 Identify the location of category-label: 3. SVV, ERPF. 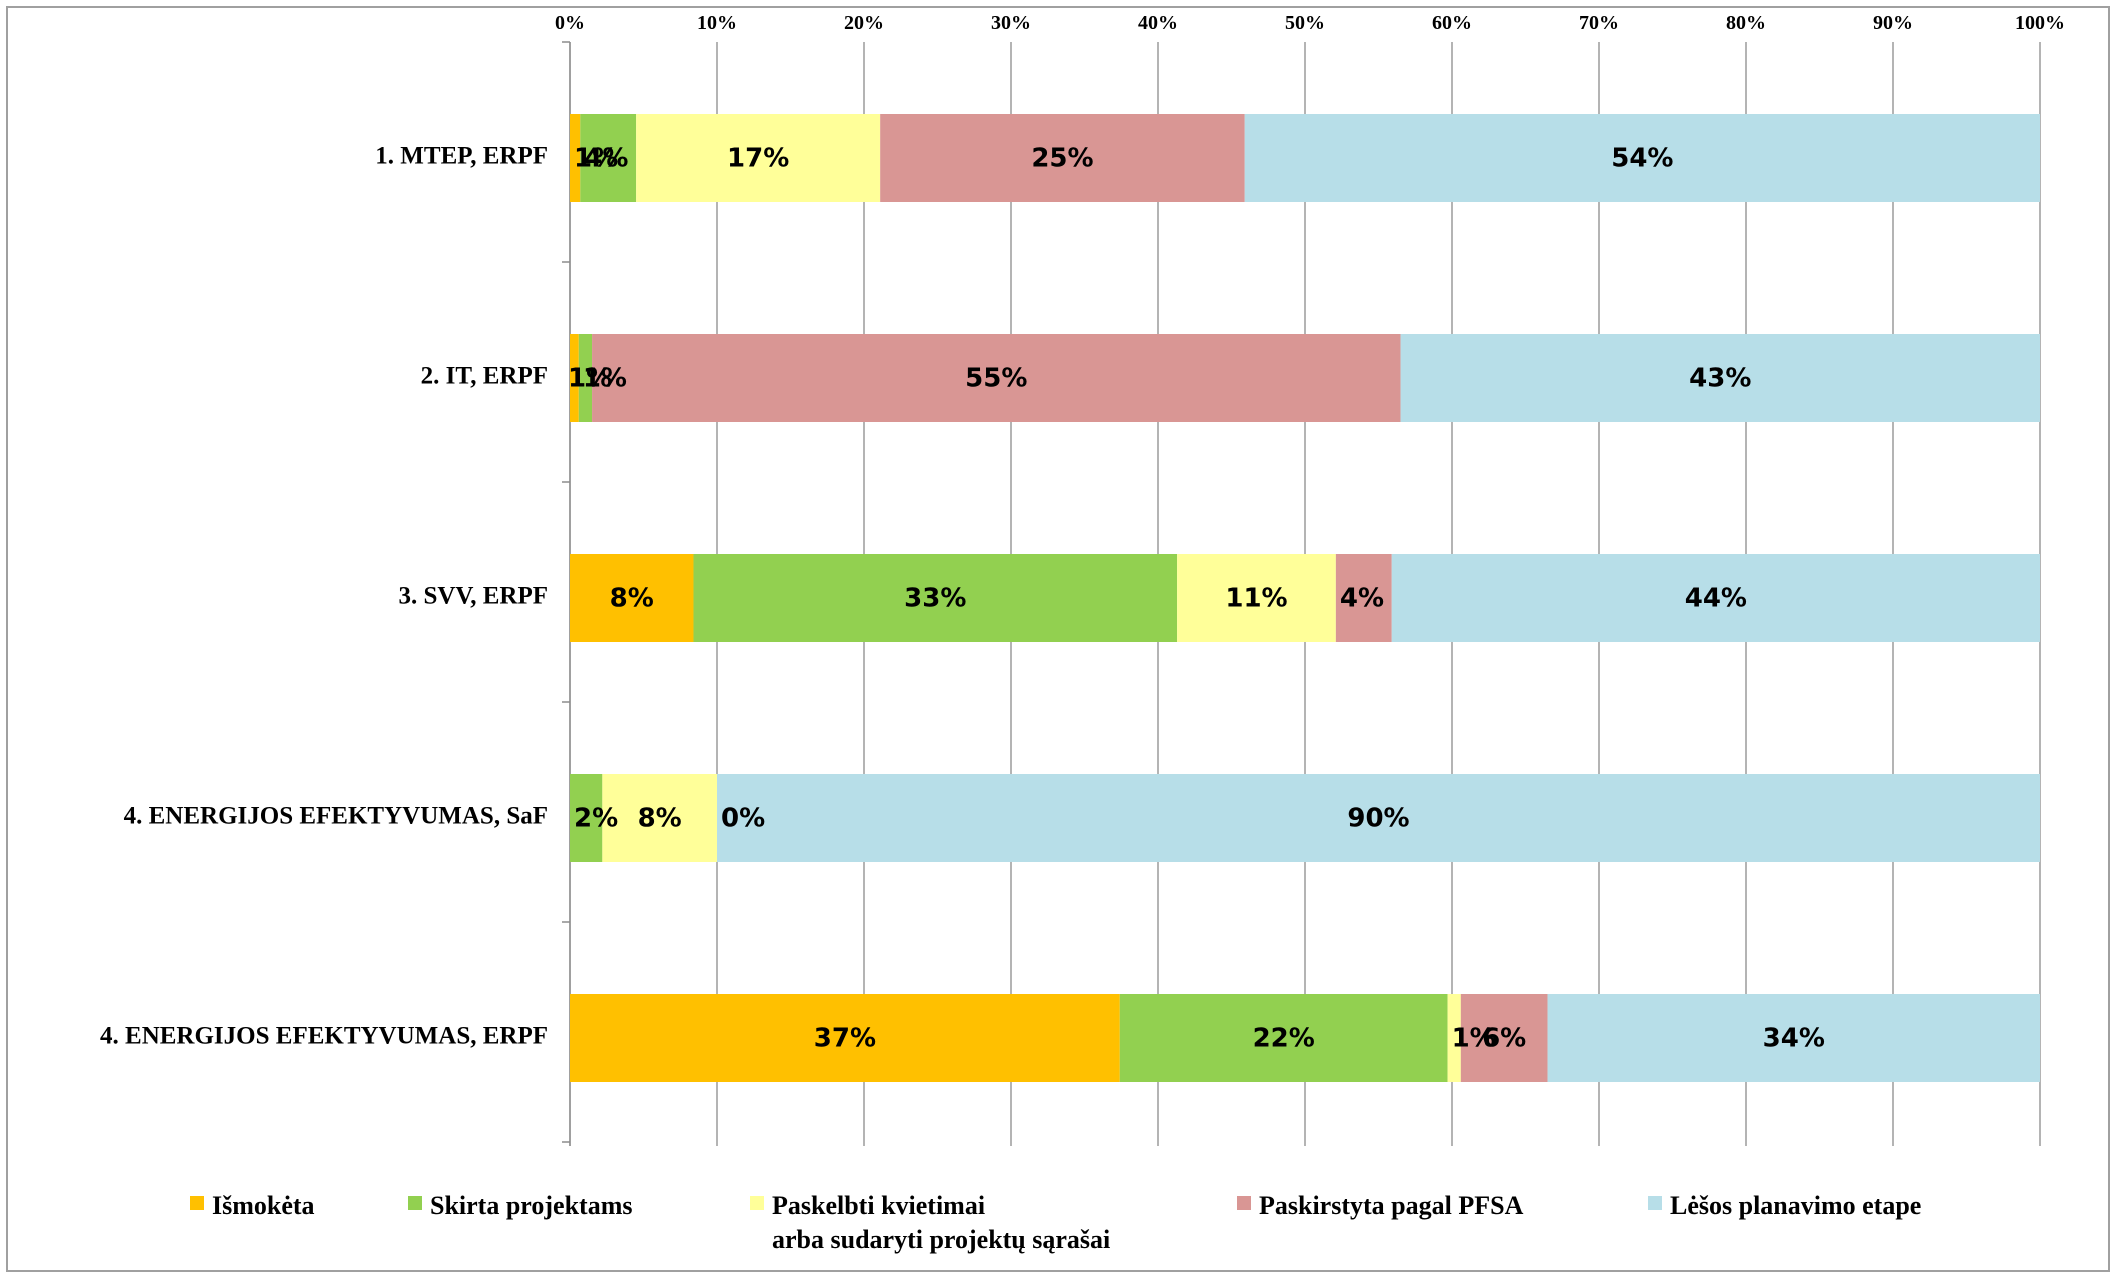
(473, 596).